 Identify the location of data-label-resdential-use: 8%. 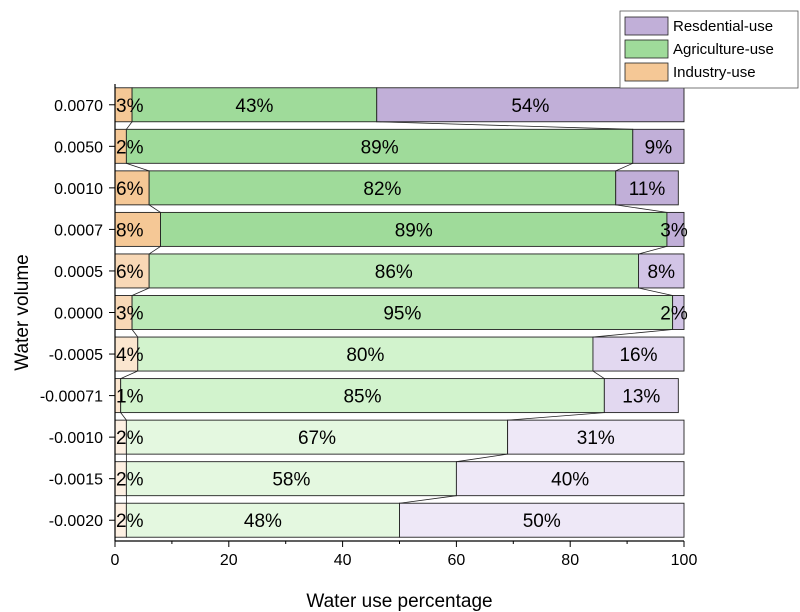
(662, 272).